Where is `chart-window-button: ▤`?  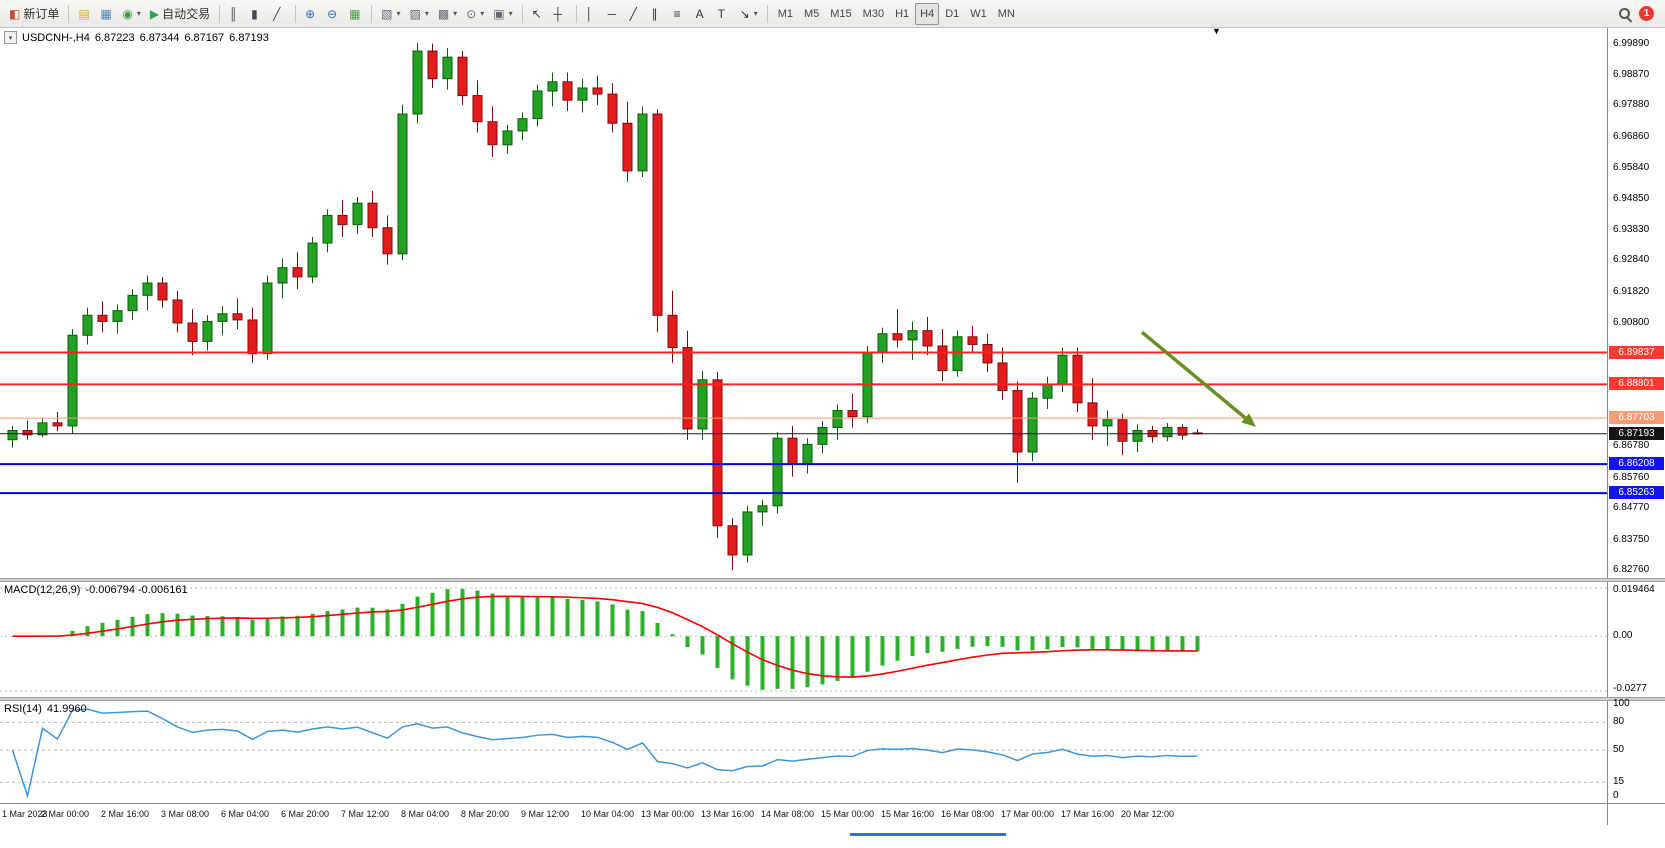 chart-window-button: ▤ is located at coordinates (84, 14).